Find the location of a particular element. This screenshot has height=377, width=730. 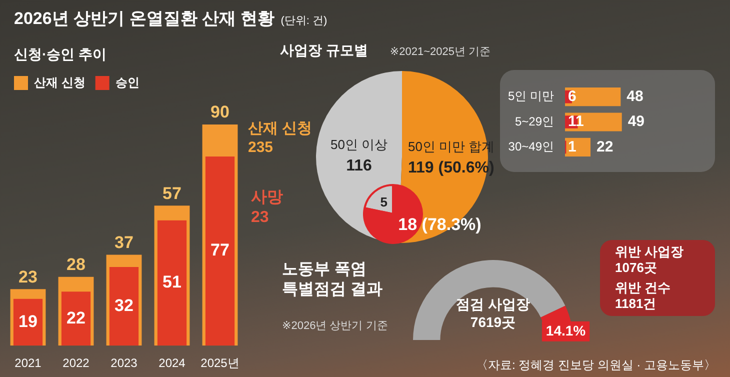

x-tick-label: 2023 is located at coordinates (124, 363).